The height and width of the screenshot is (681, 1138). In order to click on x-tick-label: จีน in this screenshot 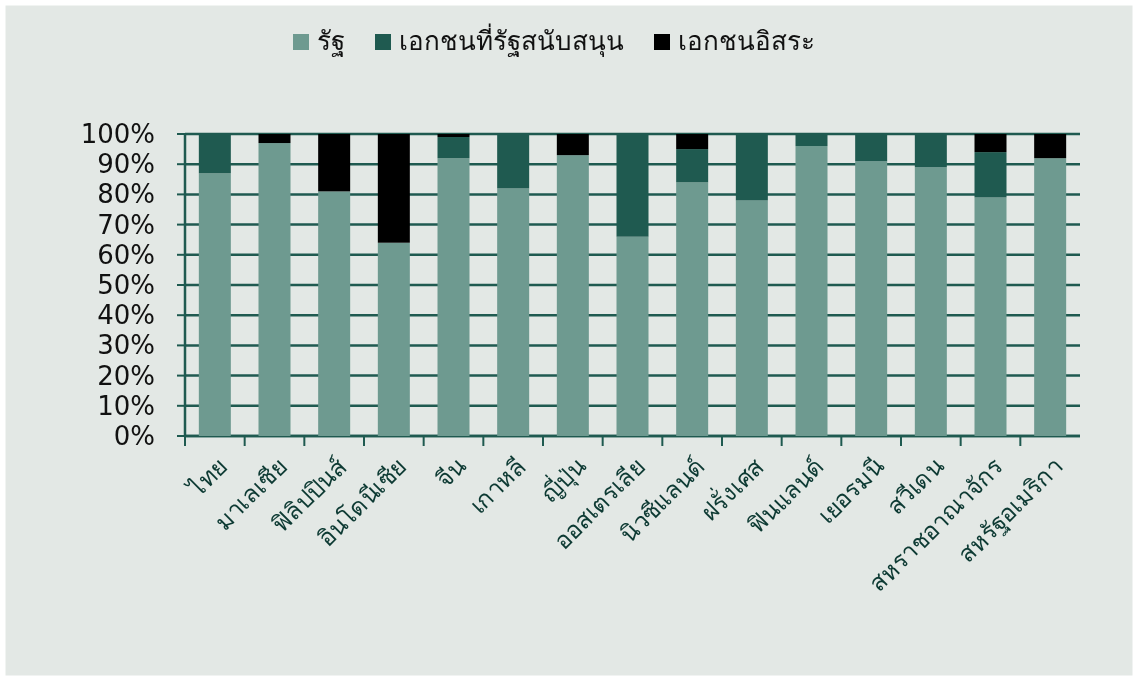, I will do `click(451, 473)`.